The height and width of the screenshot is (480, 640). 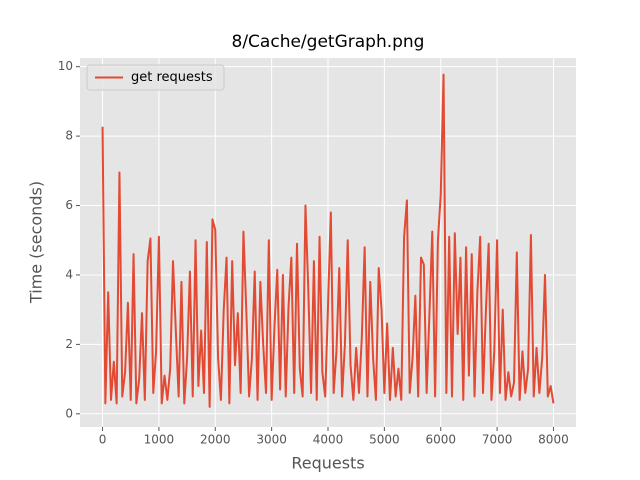 What do you see at coordinates (159, 440) in the screenshot?
I see `x-tick-label: 1000` at bounding box center [159, 440].